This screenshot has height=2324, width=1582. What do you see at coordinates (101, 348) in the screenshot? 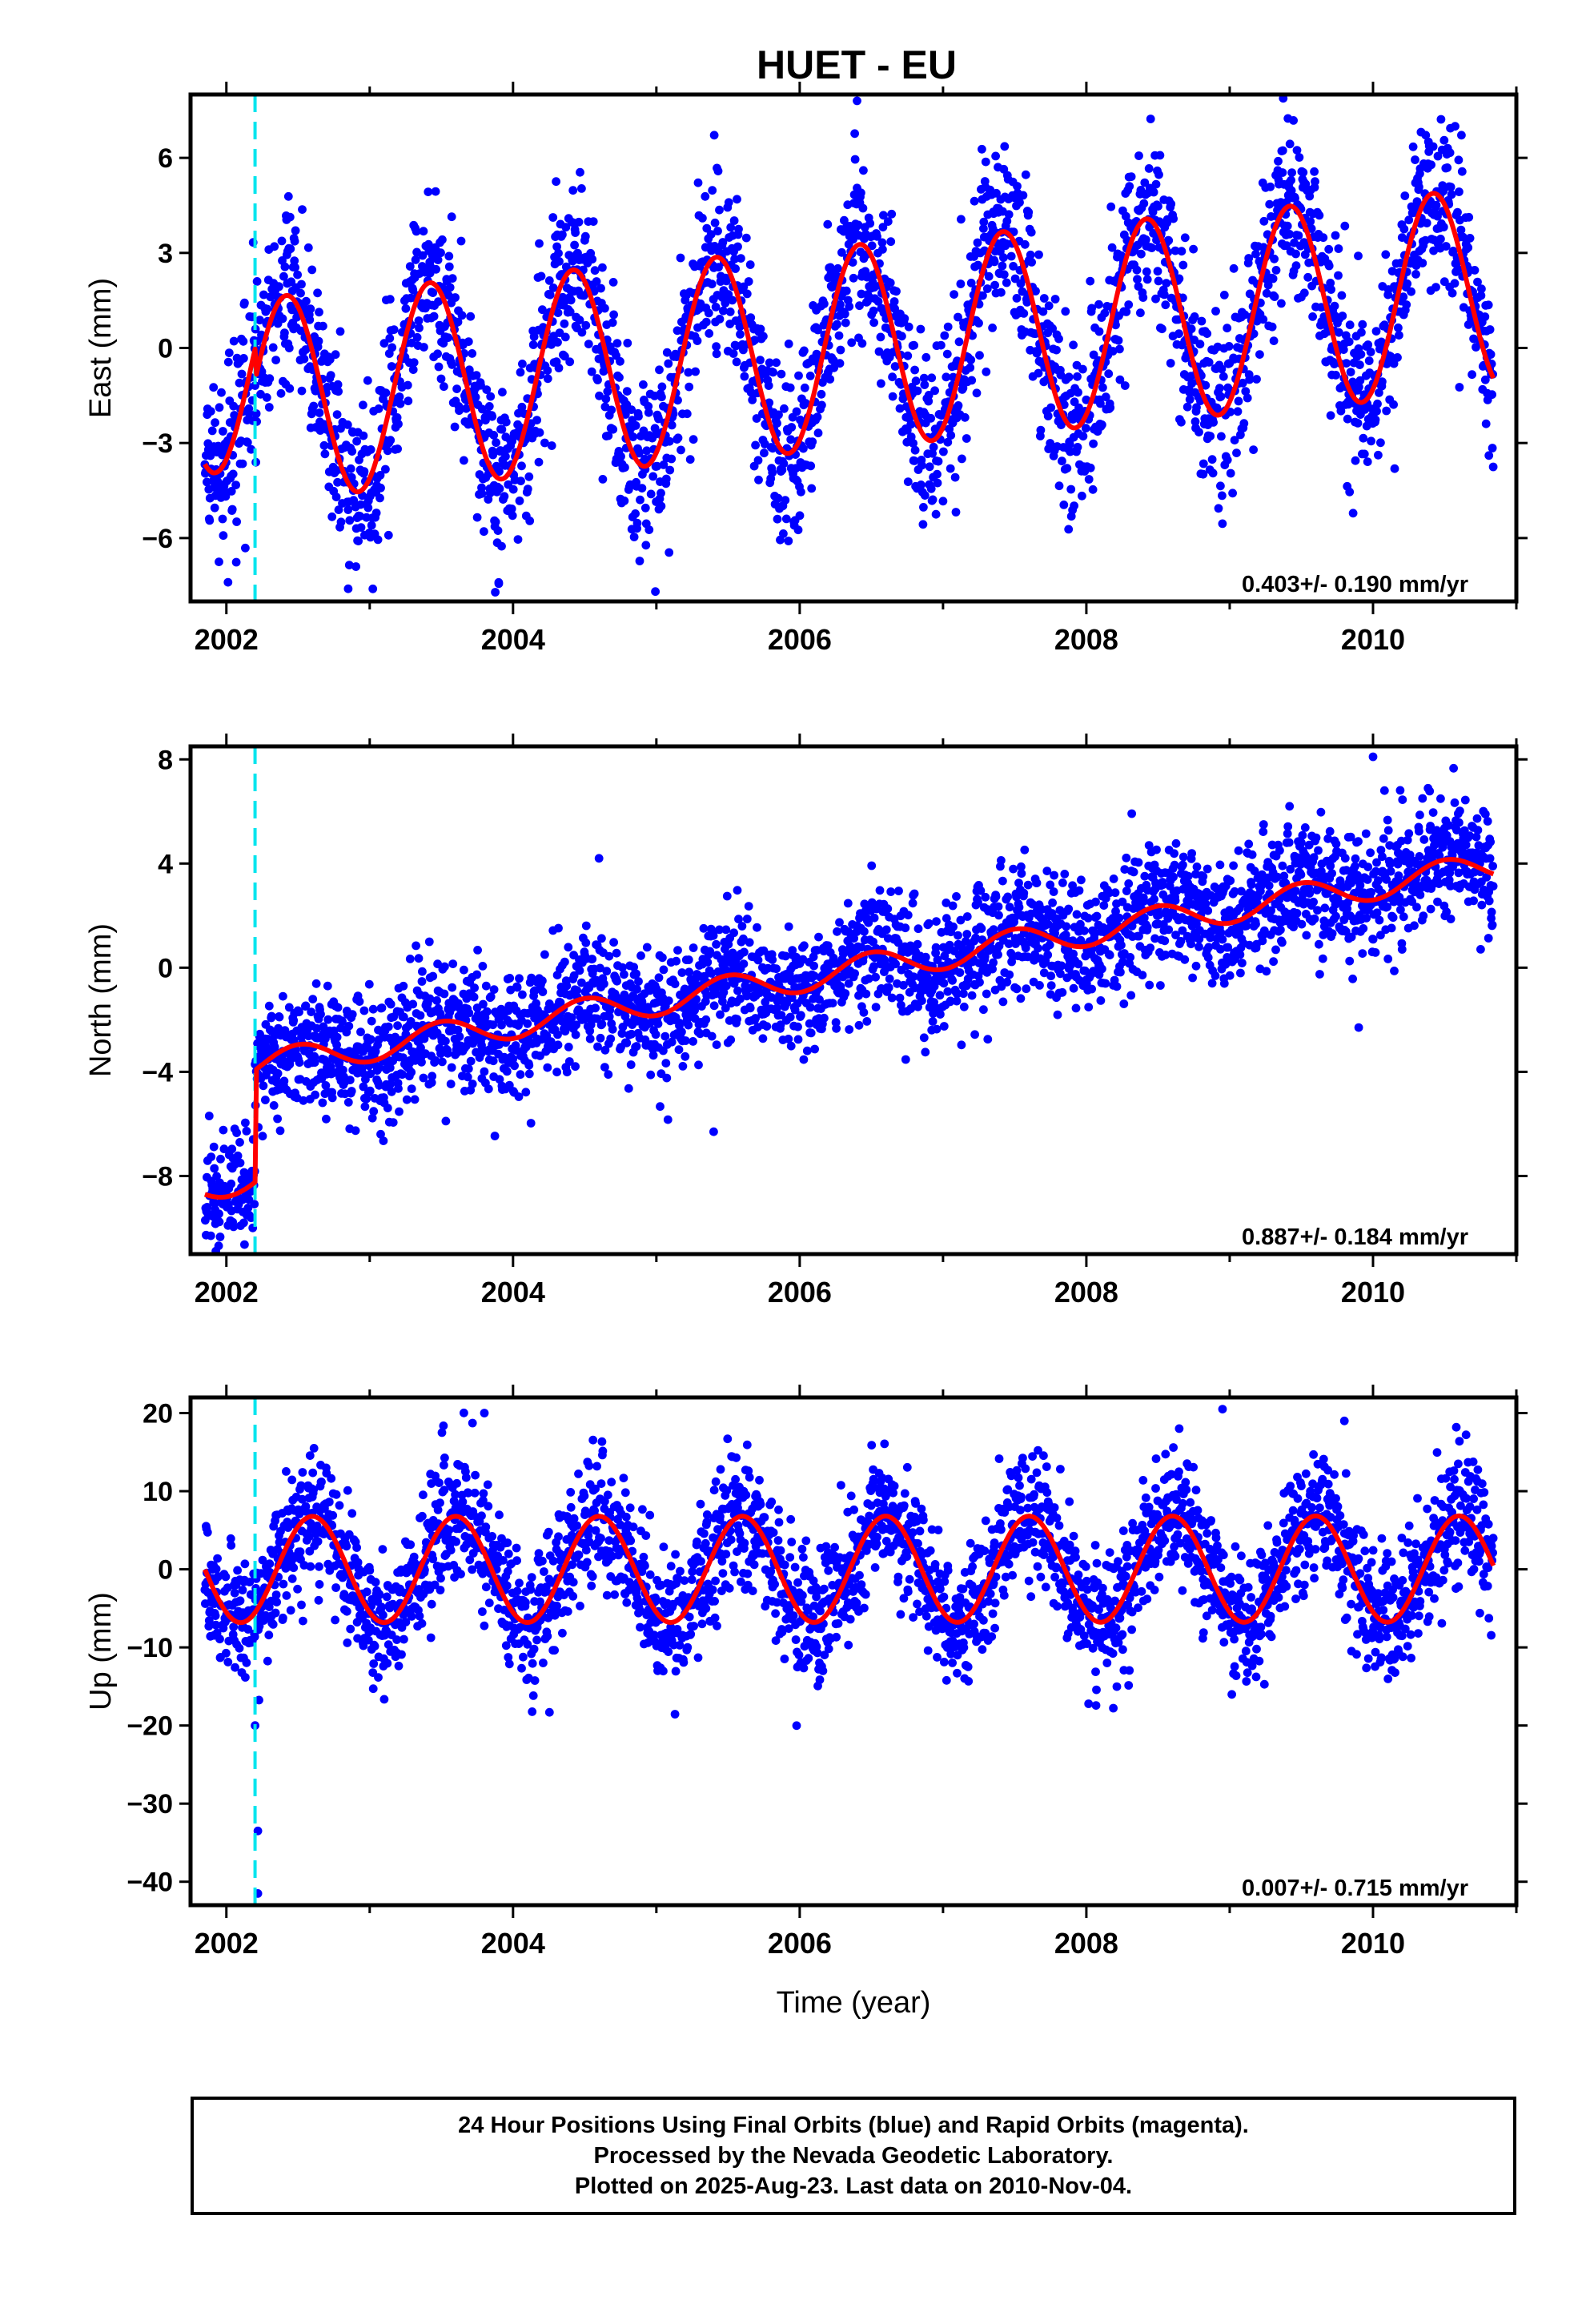
I see `east-ylabel: East (mm)` at bounding box center [101, 348].